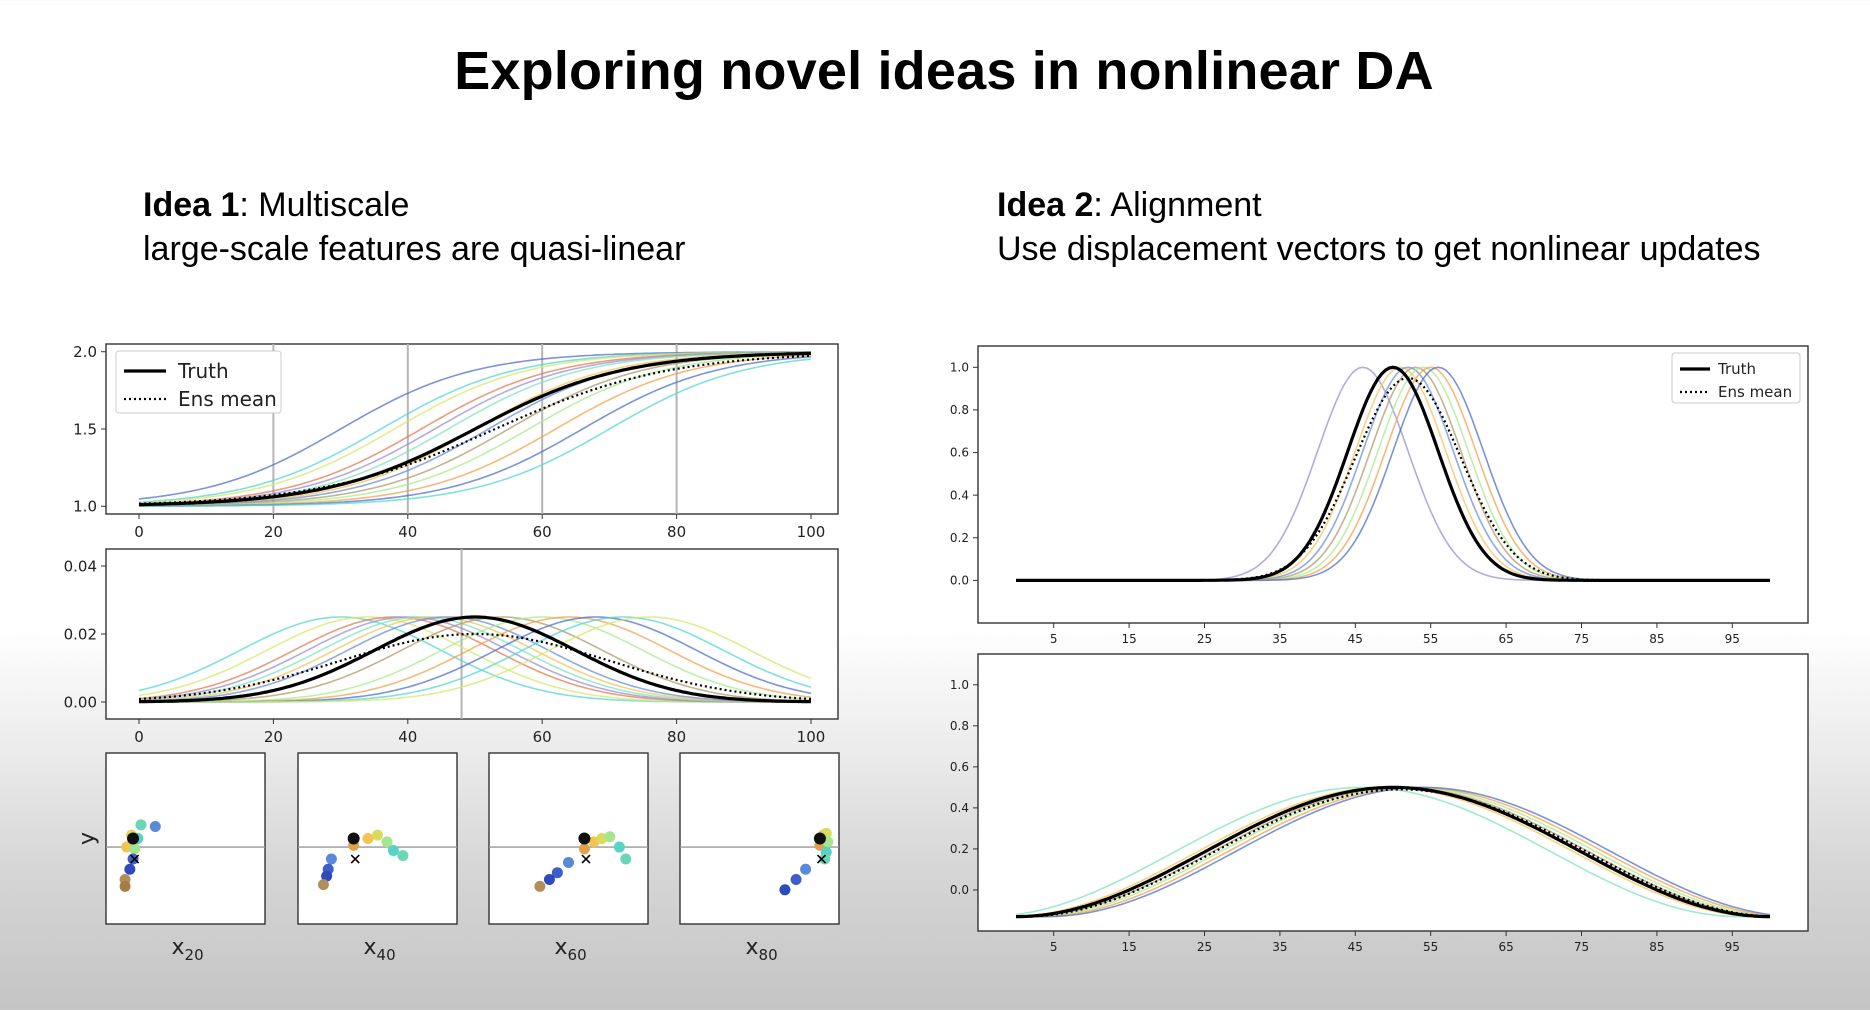 This screenshot has width=1870, height=1010. Describe the element at coordinates (386, 955) in the screenshot. I see `scatter-x-label-subscript: 40` at that location.